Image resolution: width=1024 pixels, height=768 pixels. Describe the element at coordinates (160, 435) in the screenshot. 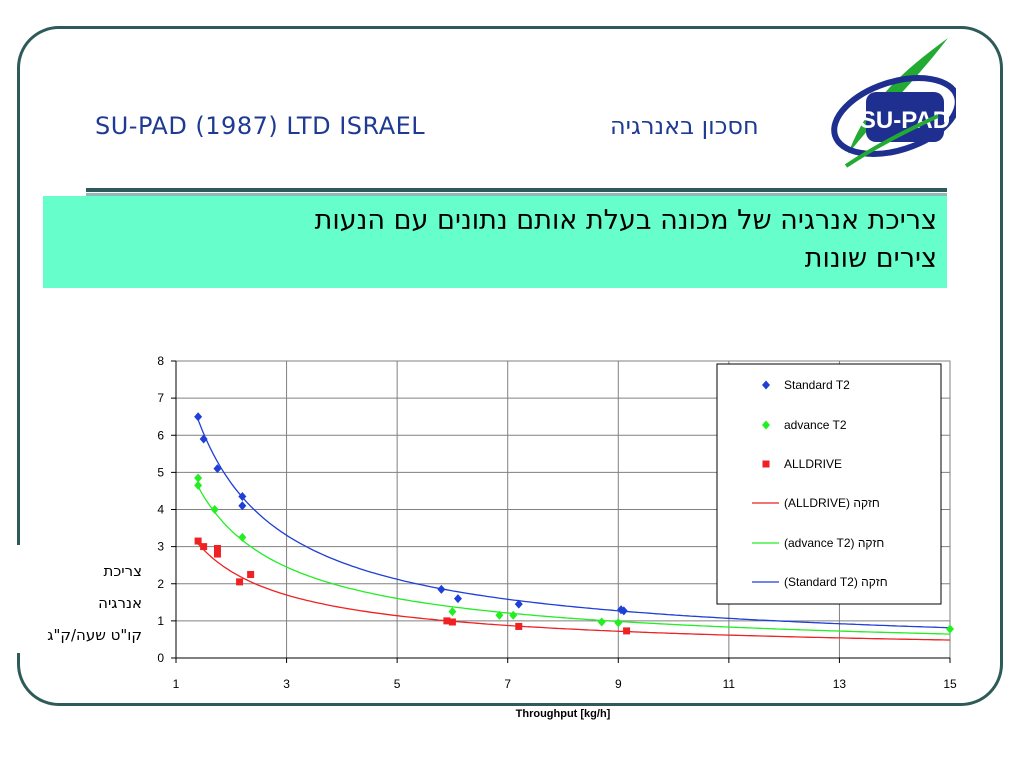

I see `y-tick-label: 6` at that location.